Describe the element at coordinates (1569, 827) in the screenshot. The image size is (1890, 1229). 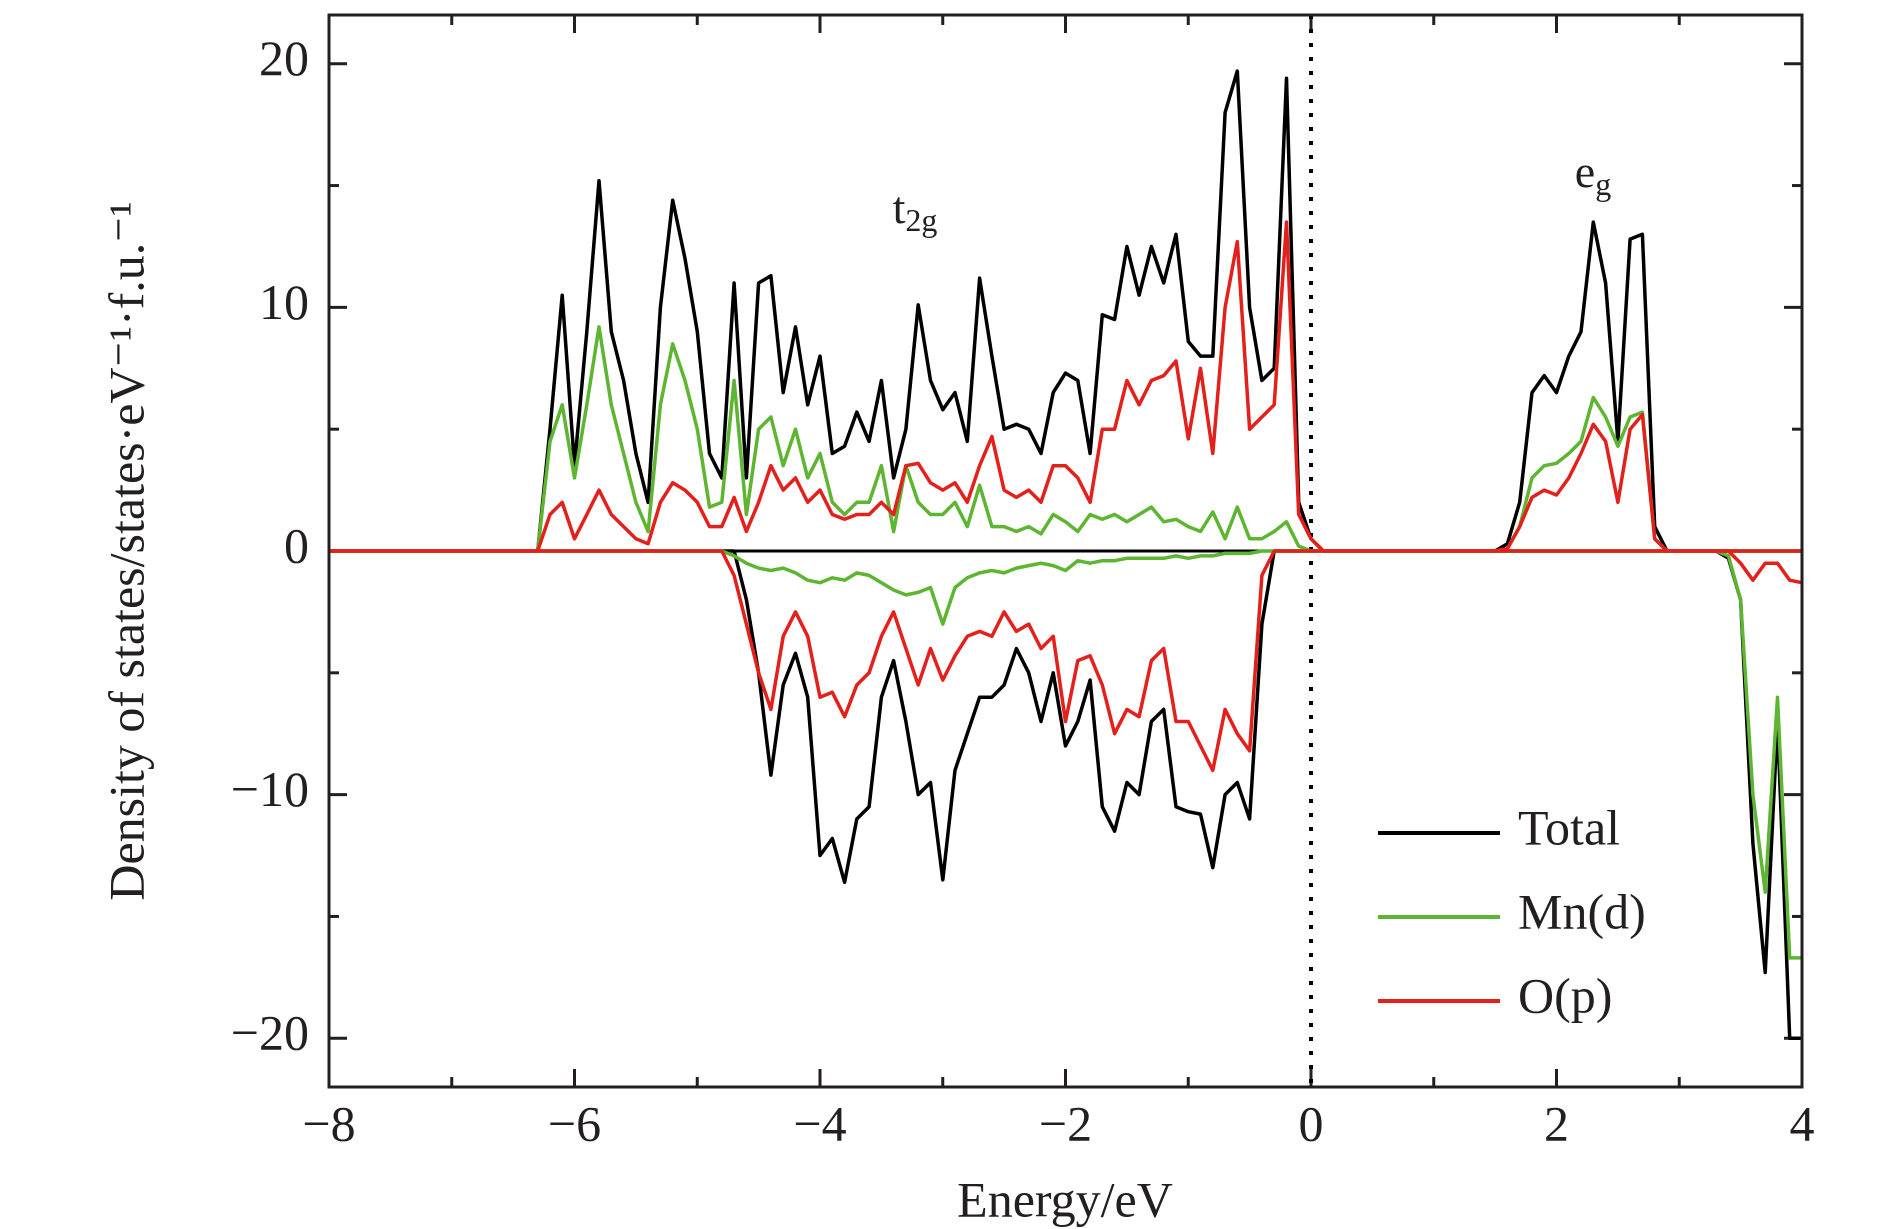
I see `legend-label: Total` at that location.